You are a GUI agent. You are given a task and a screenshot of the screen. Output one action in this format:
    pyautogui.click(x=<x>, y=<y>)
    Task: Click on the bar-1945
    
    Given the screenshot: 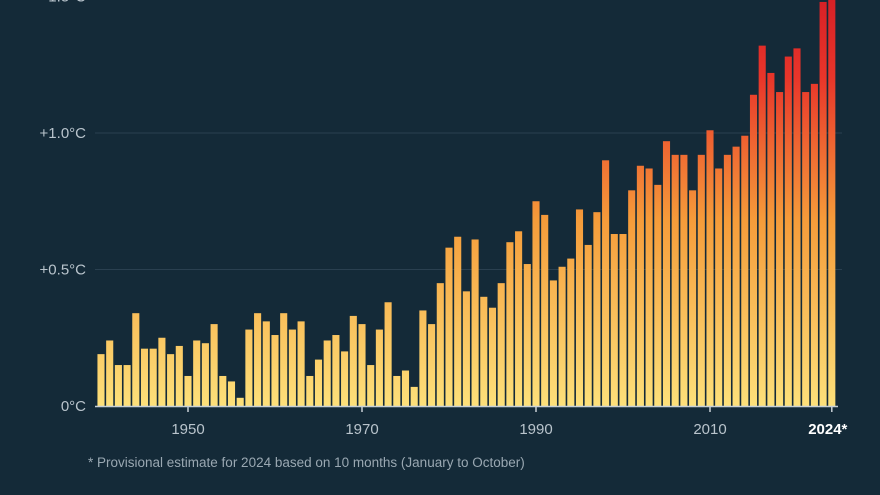 What is the action you would take?
    pyautogui.click(x=144, y=377)
    